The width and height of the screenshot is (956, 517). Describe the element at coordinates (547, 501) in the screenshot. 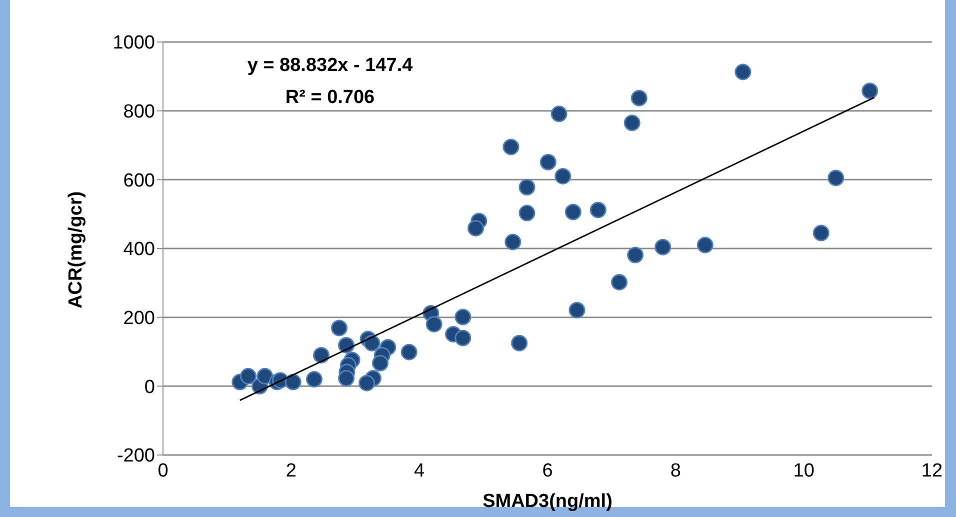

I see `x-axis-title: SMAD3(ng/ml)` at that location.